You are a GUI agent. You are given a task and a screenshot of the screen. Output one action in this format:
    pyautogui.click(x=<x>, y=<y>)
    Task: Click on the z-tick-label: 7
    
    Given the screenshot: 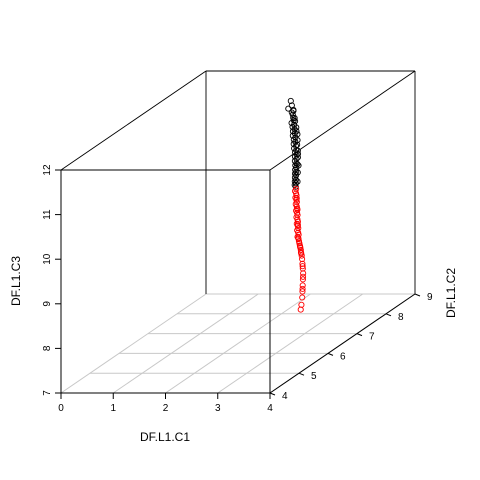 What is the action you would take?
    pyautogui.click(x=47, y=393)
    